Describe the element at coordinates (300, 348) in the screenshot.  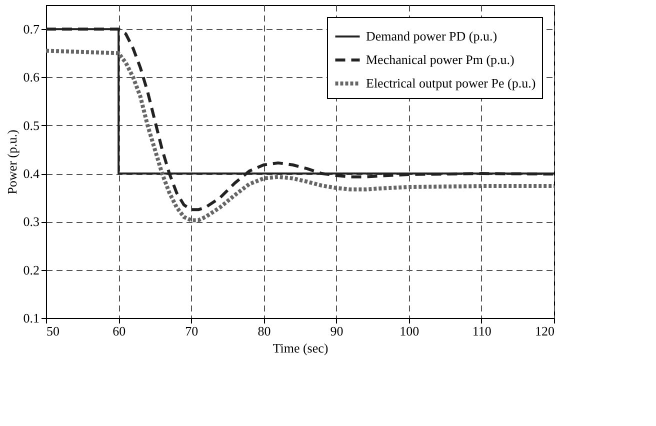
I see `x-axis-title: Time (sec)` at that location.